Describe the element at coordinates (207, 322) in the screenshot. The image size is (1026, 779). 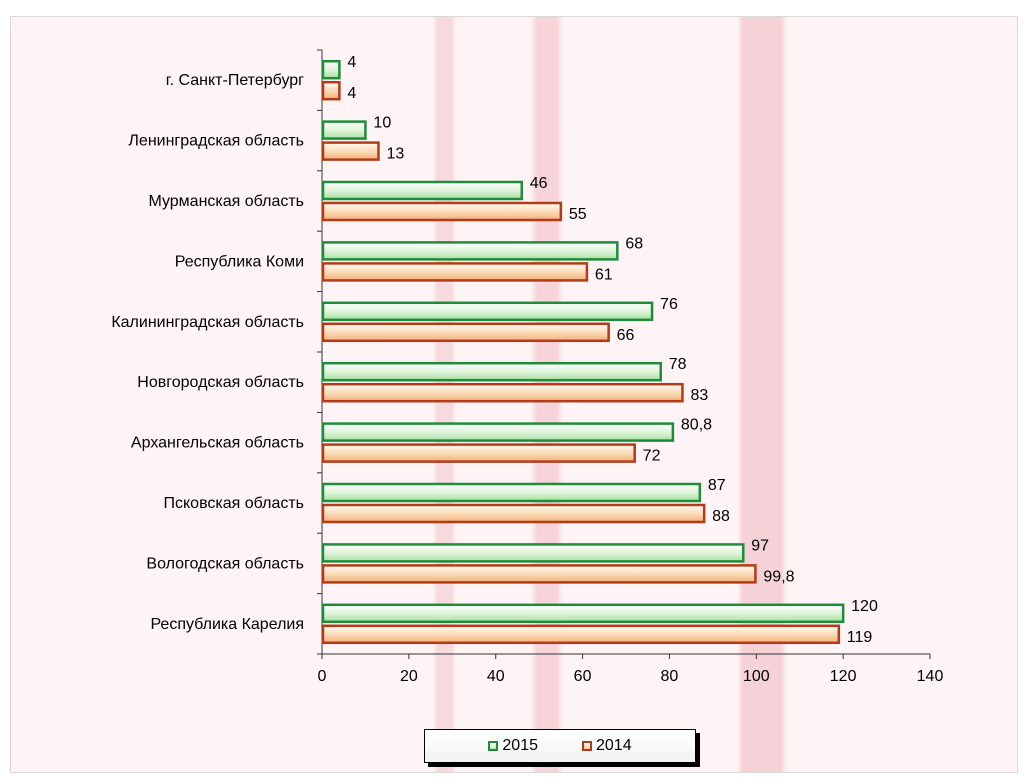
I see `y-category-label: Калининградская область` at that location.